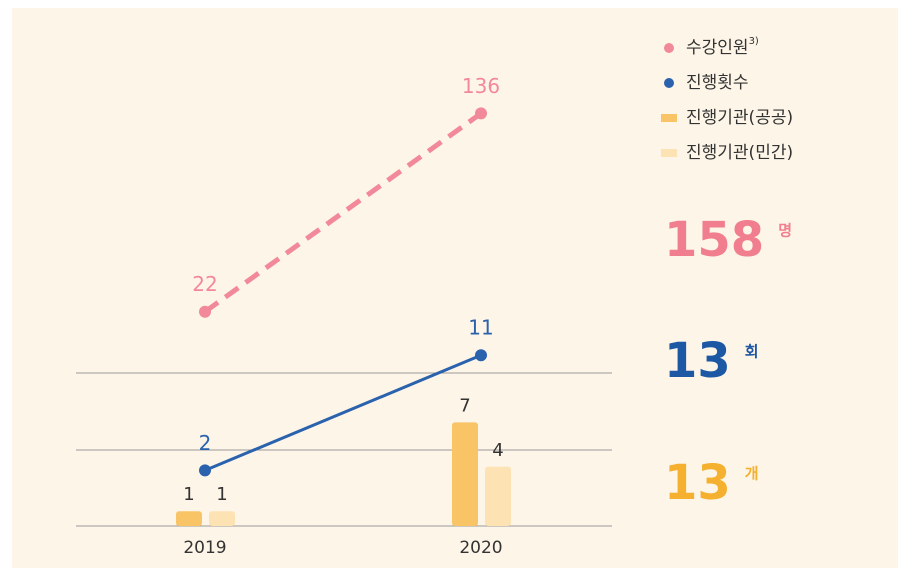  What do you see at coordinates (717, 48) in the screenshot?
I see `legend-name: 수강인원` at bounding box center [717, 48].